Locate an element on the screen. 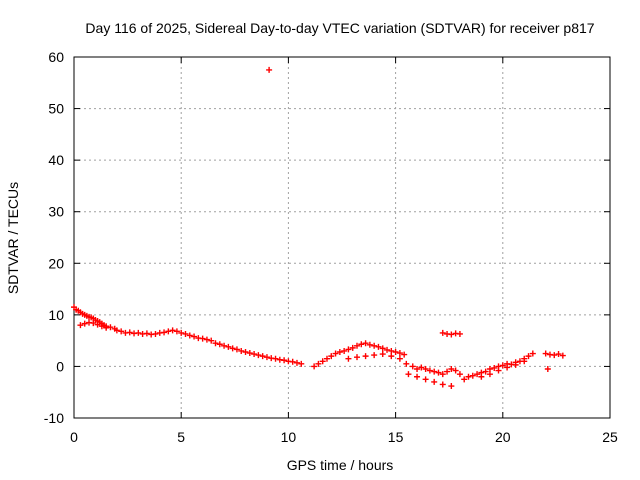 This screenshot has width=640, height=480. y-tick-label: 50 is located at coordinates (56, 109).